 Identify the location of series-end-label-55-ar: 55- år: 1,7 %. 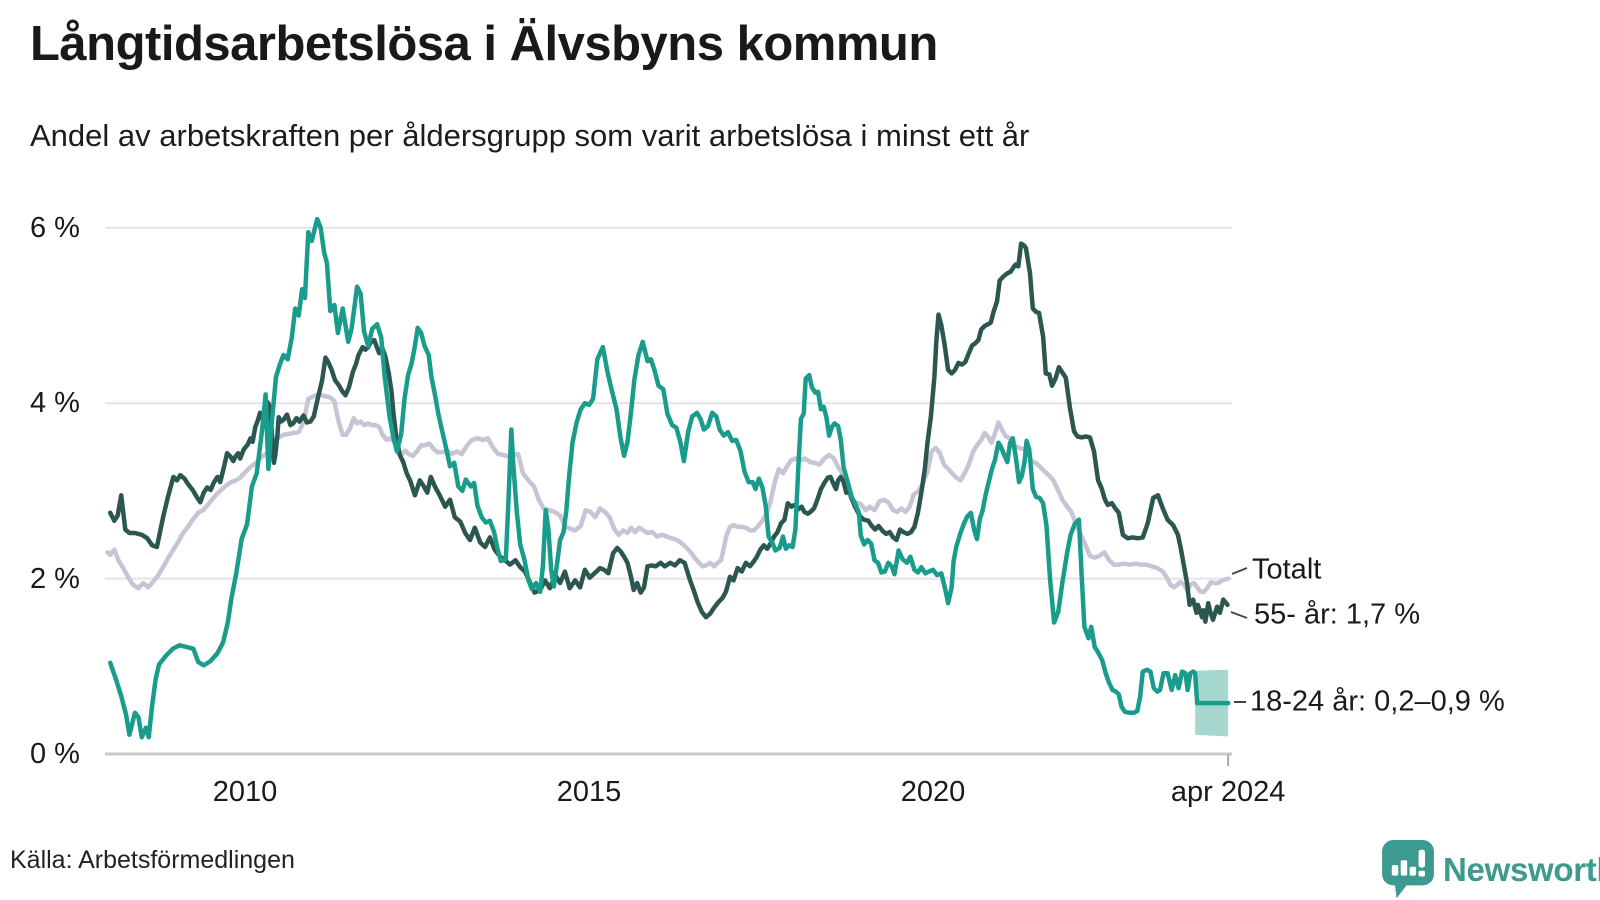
(1337, 614).